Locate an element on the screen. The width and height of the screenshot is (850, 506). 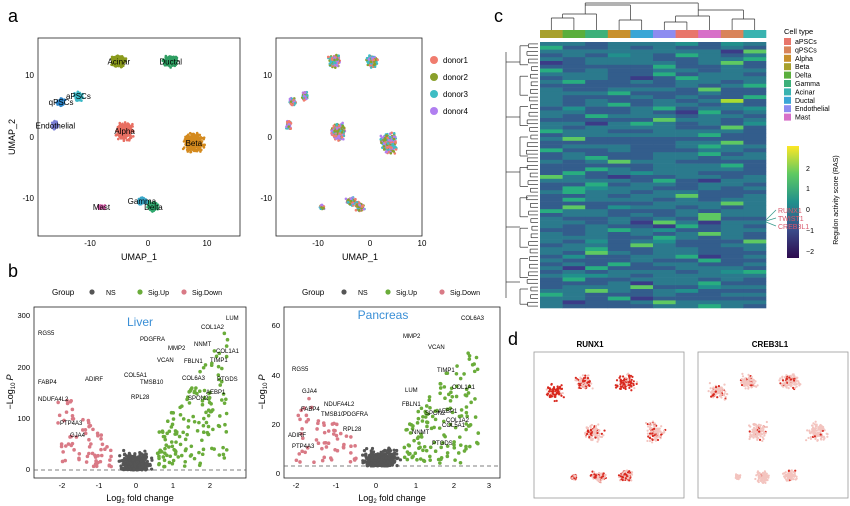
pancreas-yticks: 60 40 20 0 is located at coordinates (276, 399).